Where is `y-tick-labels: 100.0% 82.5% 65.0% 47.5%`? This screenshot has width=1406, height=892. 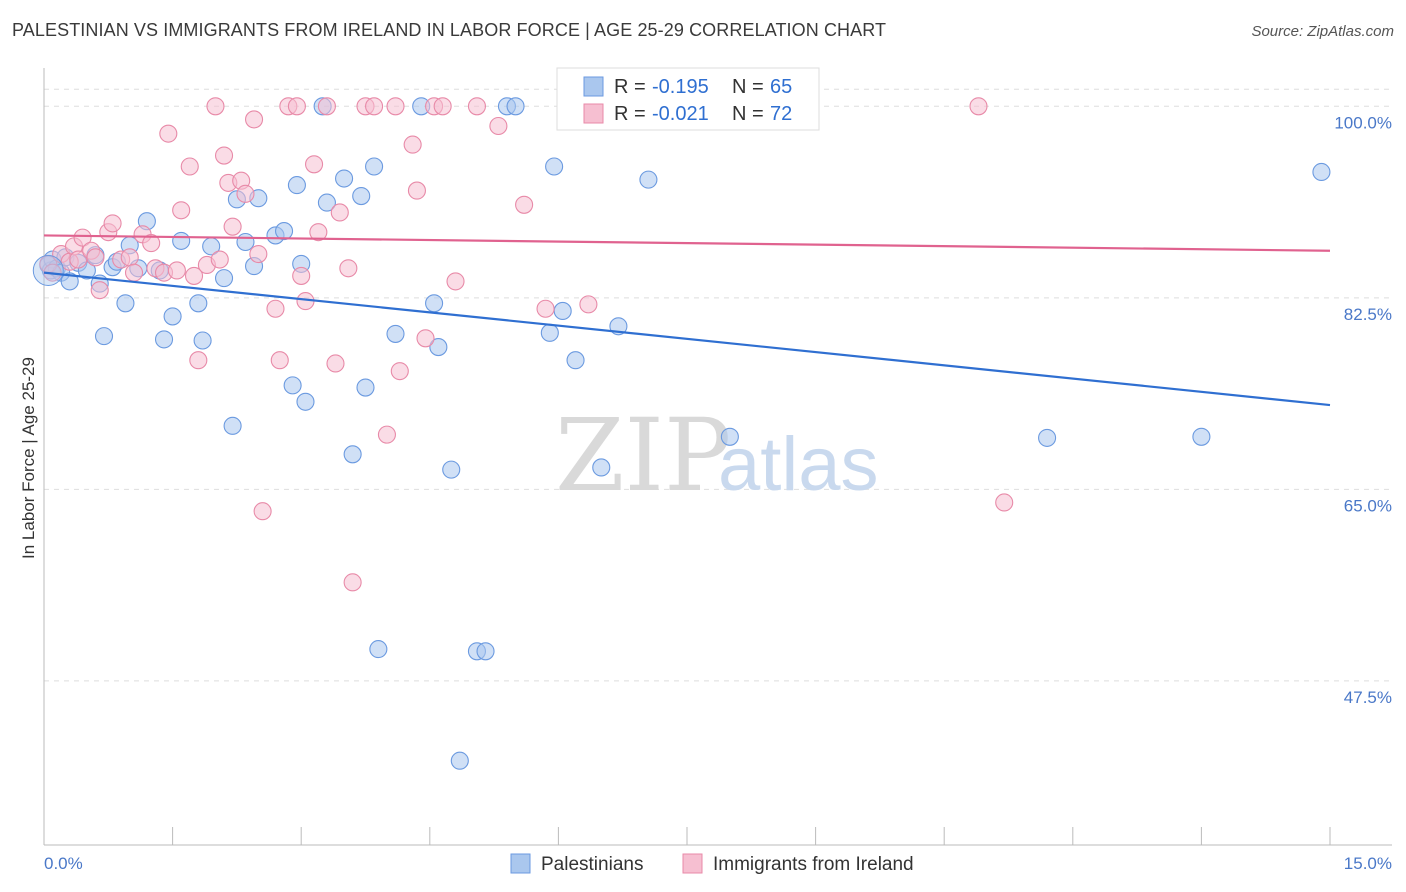
y-tick-labels: 100.0% 82.5% 65.0% 47.5% is located at coordinates (1363, 410).